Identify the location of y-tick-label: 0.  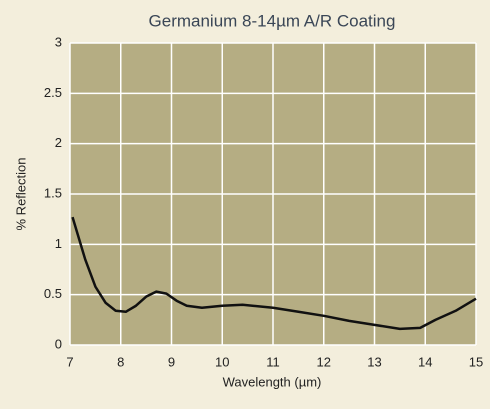
(58, 343).